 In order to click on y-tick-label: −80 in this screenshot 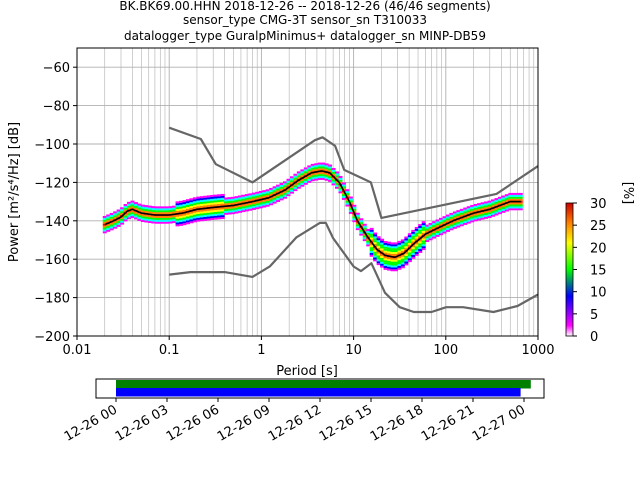, I will do `click(56, 107)`.